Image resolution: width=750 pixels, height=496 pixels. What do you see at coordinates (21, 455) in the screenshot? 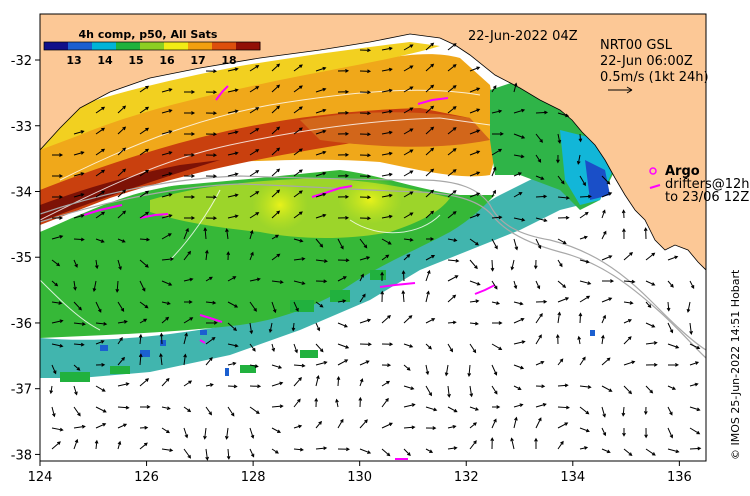
I see `lat-tick-label: -38` at bounding box center [21, 455].